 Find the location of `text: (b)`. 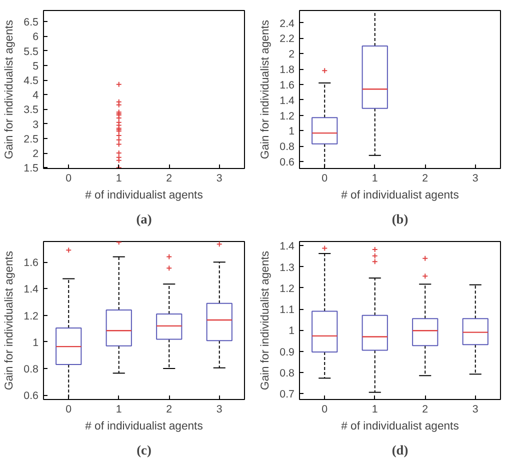

text: (b) is located at coordinates (400, 219).